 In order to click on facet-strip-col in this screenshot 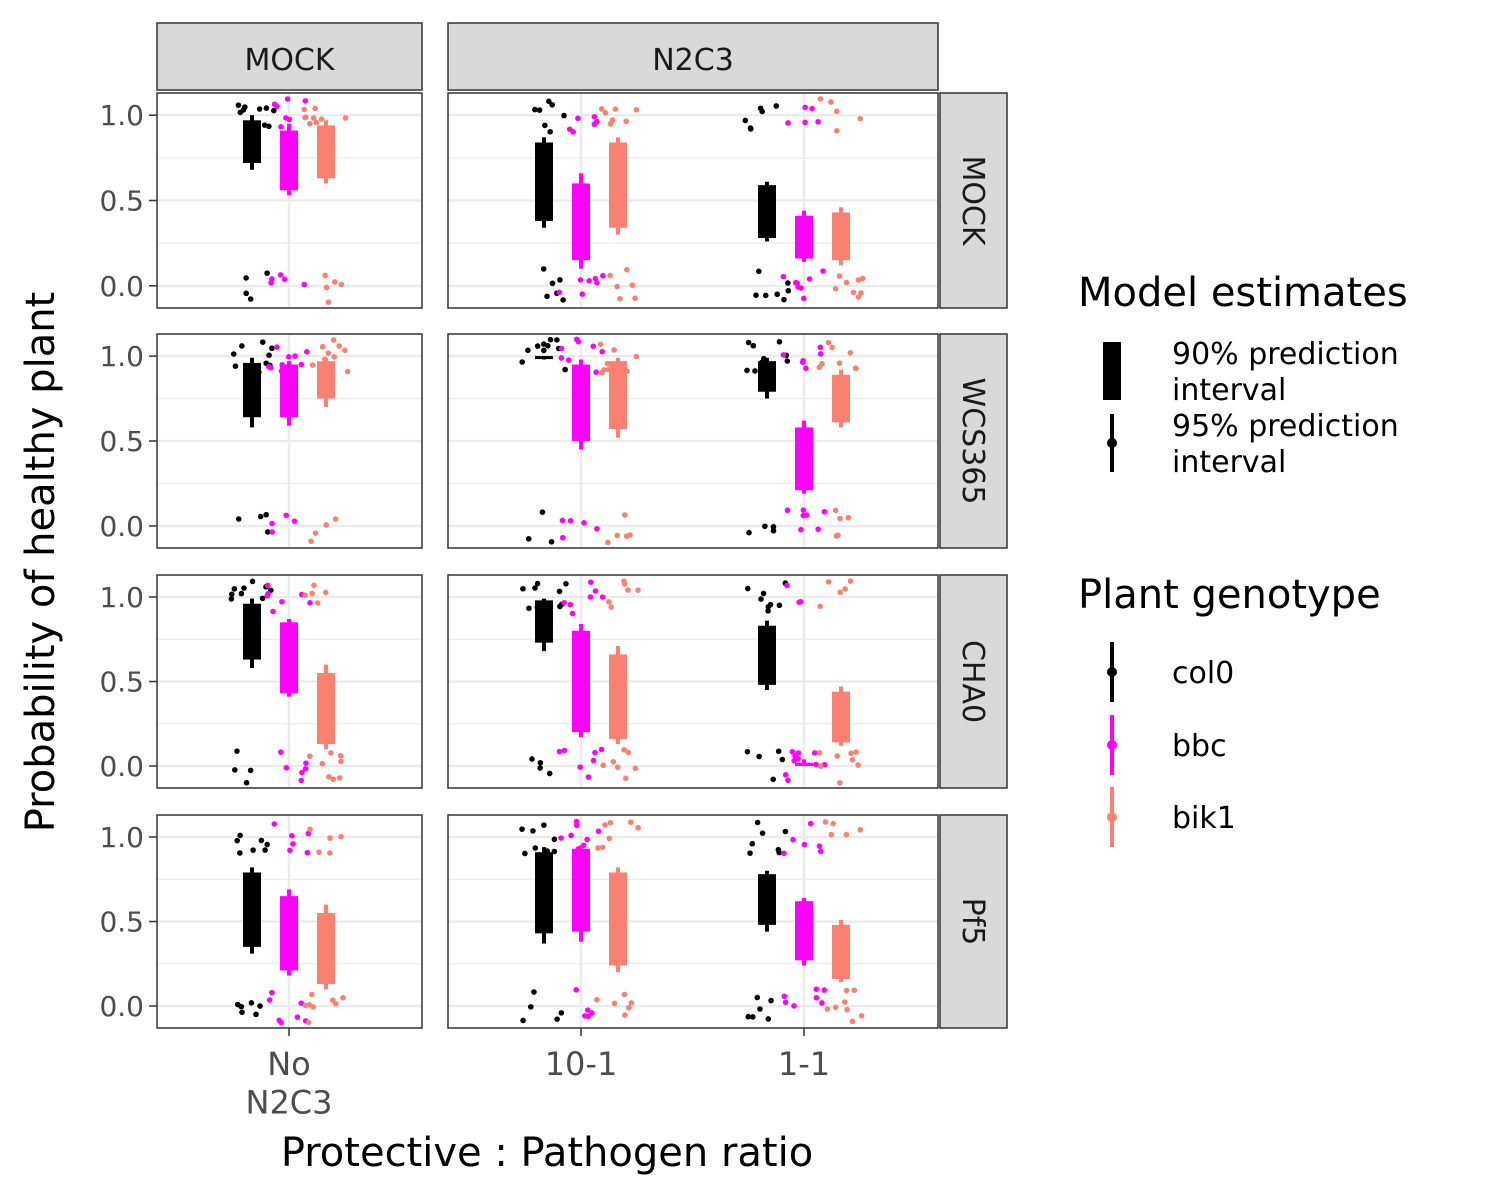, I will do `click(289, 56)`.